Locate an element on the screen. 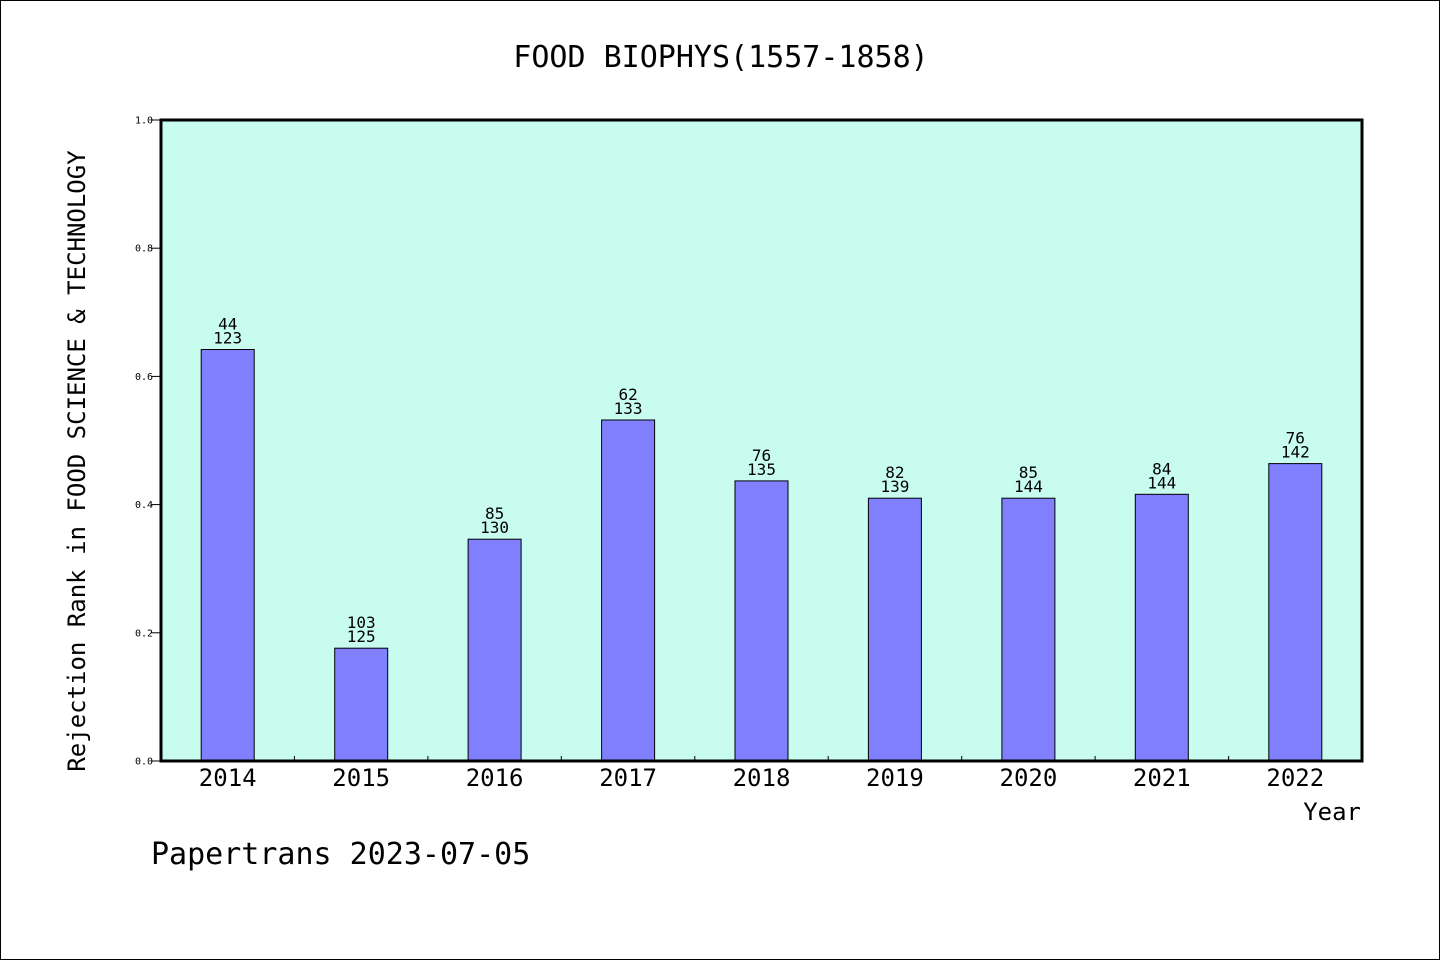 This screenshot has width=1440, height=961. y-tick-label: 0.6 is located at coordinates (144, 377).